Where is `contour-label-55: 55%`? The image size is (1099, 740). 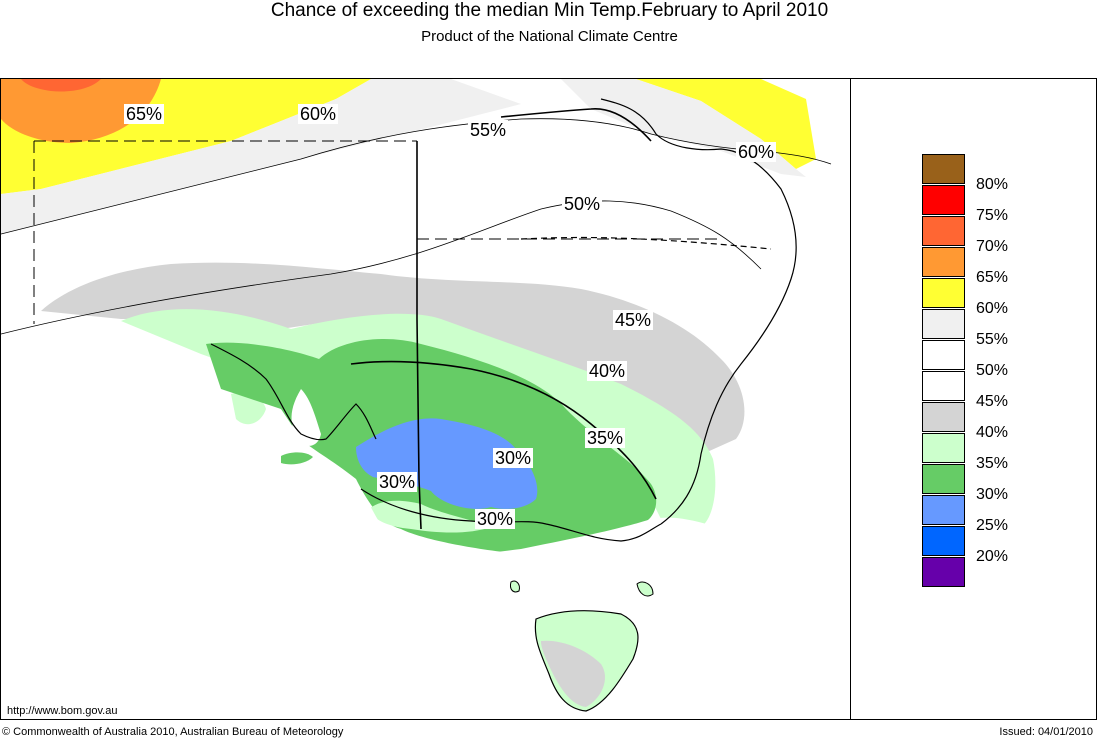
contour-label-55: 55% is located at coordinates (488, 130).